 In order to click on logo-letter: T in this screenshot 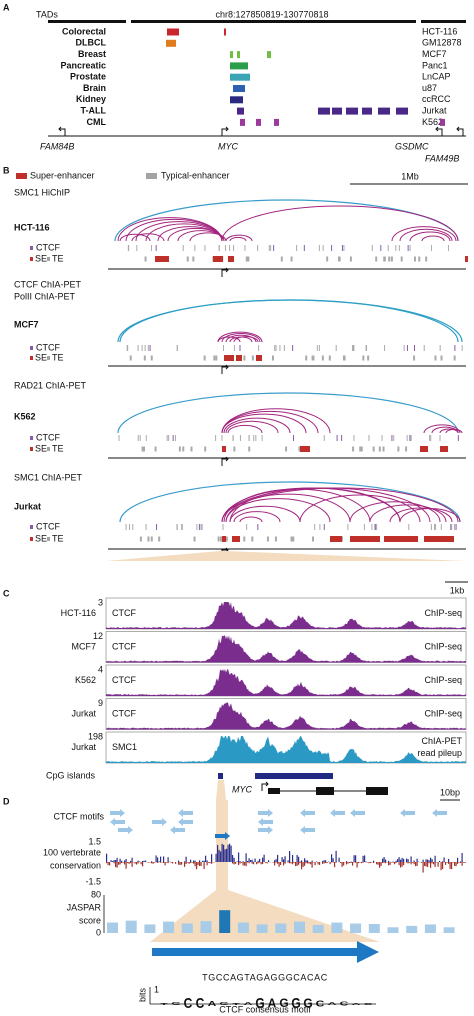, I will do `click(164, 1003)`.